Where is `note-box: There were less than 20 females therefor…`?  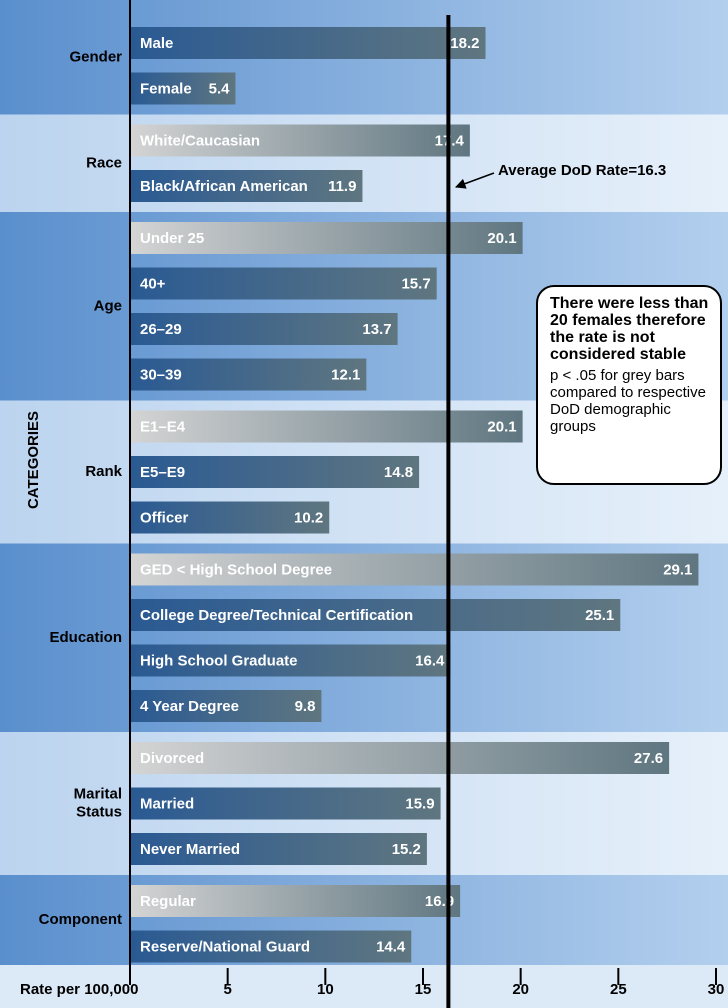 note-box: There were less than 20 females therefor… is located at coordinates (629, 385).